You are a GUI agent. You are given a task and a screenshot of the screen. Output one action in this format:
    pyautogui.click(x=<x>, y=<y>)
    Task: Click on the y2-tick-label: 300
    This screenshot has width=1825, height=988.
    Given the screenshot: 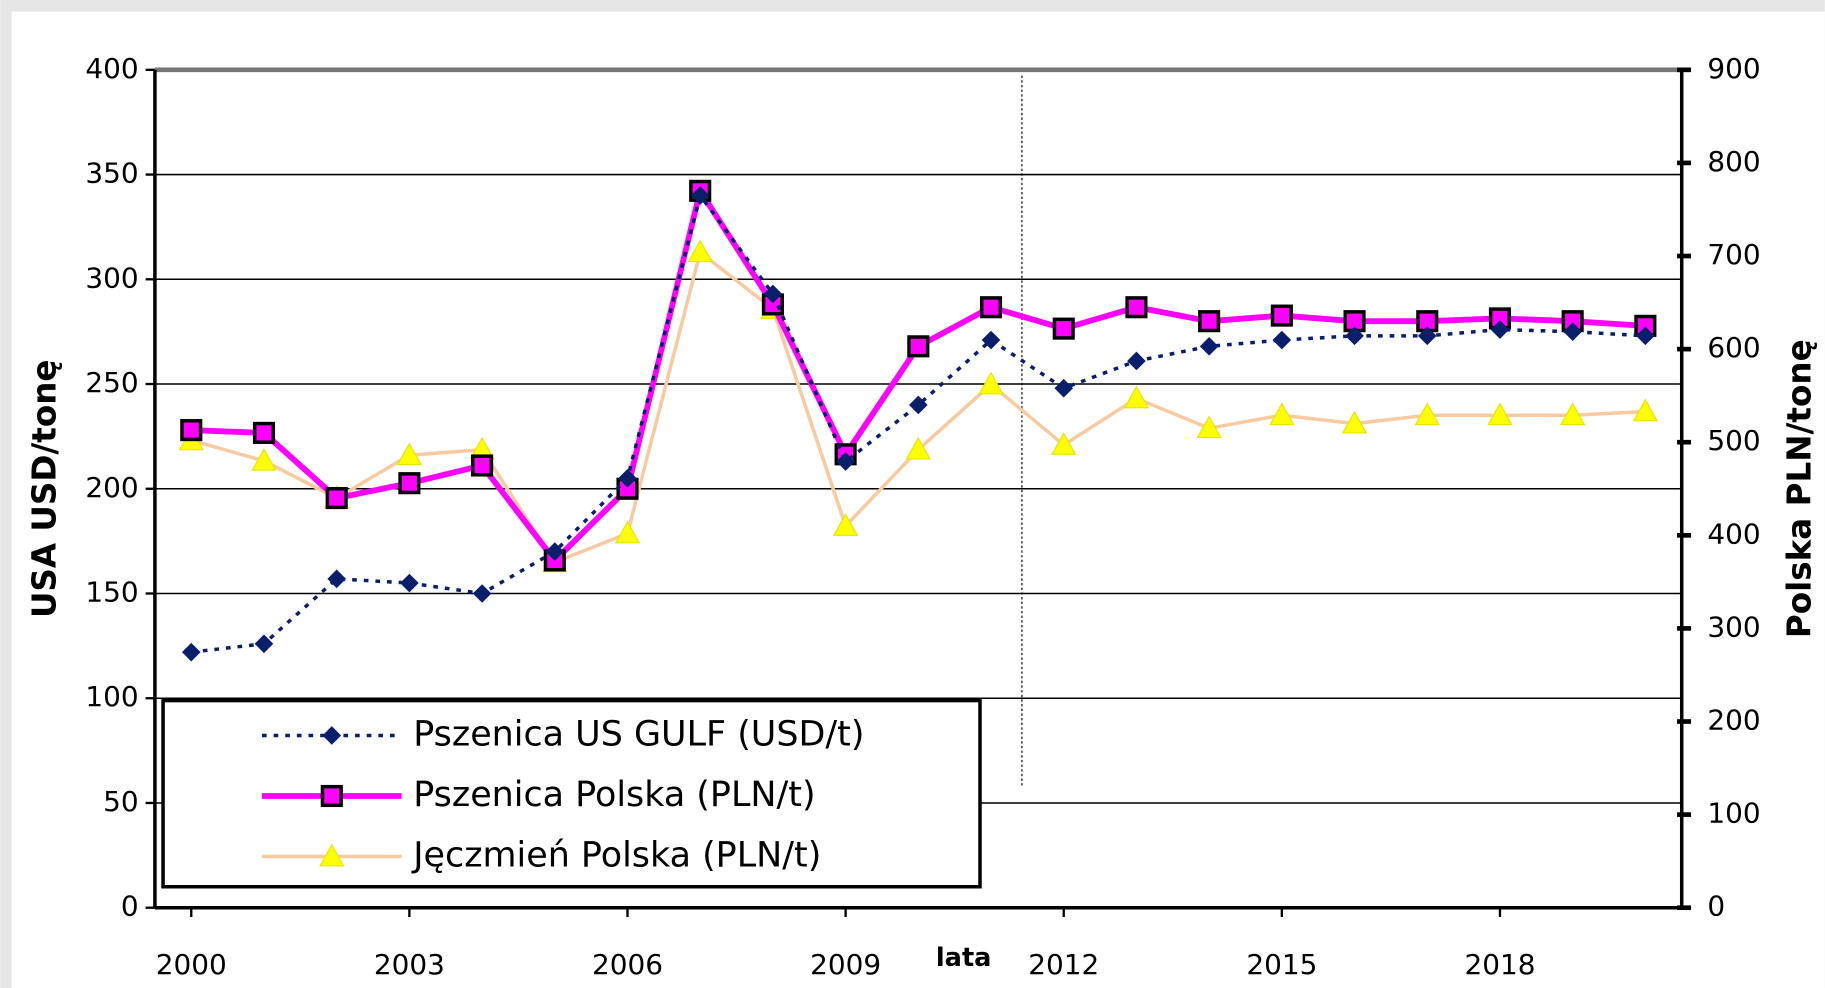 What is the action you would take?
    pyautogui.click(x=1733, y=626)
    